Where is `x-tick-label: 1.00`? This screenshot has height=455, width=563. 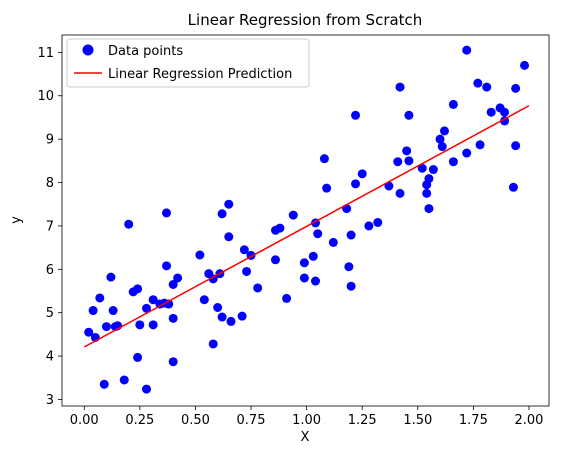 x-tick-label: 1.00 is located at coordinates (306, 420).